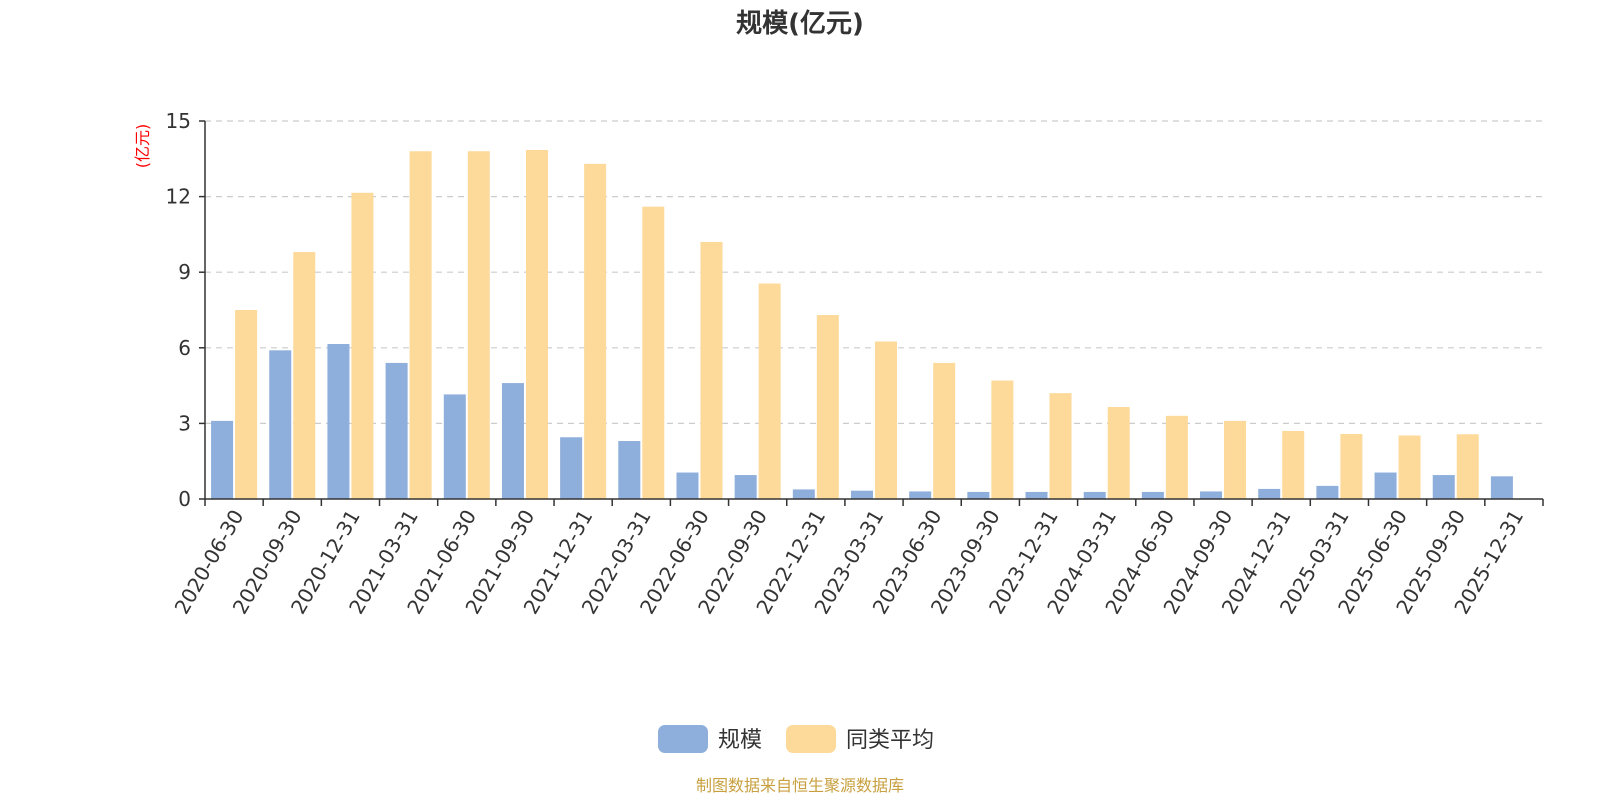 The width and height of the screenshot is (1600, 800). Describe the element at coordinates (184, 272) in the screenshot. I see `y-tick-label: 9` at that location.